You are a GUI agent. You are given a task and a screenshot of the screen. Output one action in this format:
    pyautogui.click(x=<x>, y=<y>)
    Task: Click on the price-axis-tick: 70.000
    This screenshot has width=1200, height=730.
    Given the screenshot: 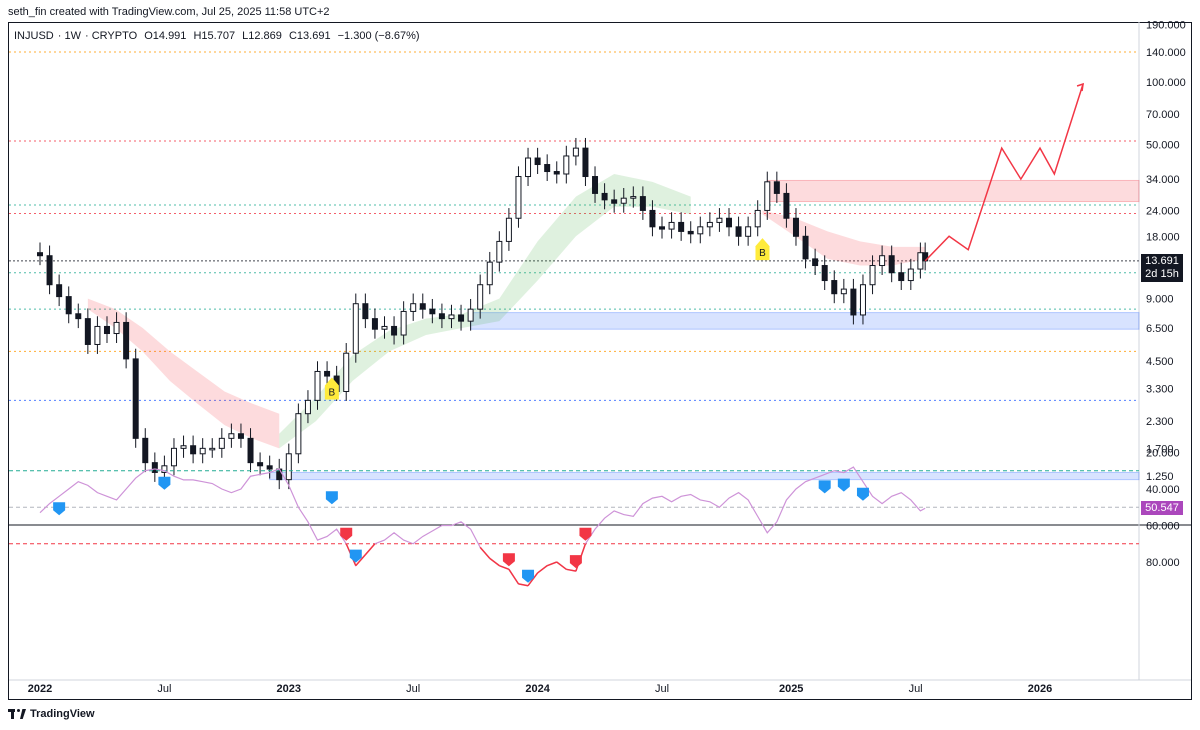 What is the action you would take?
    pyautogui.click(x=1163, y=115)
    